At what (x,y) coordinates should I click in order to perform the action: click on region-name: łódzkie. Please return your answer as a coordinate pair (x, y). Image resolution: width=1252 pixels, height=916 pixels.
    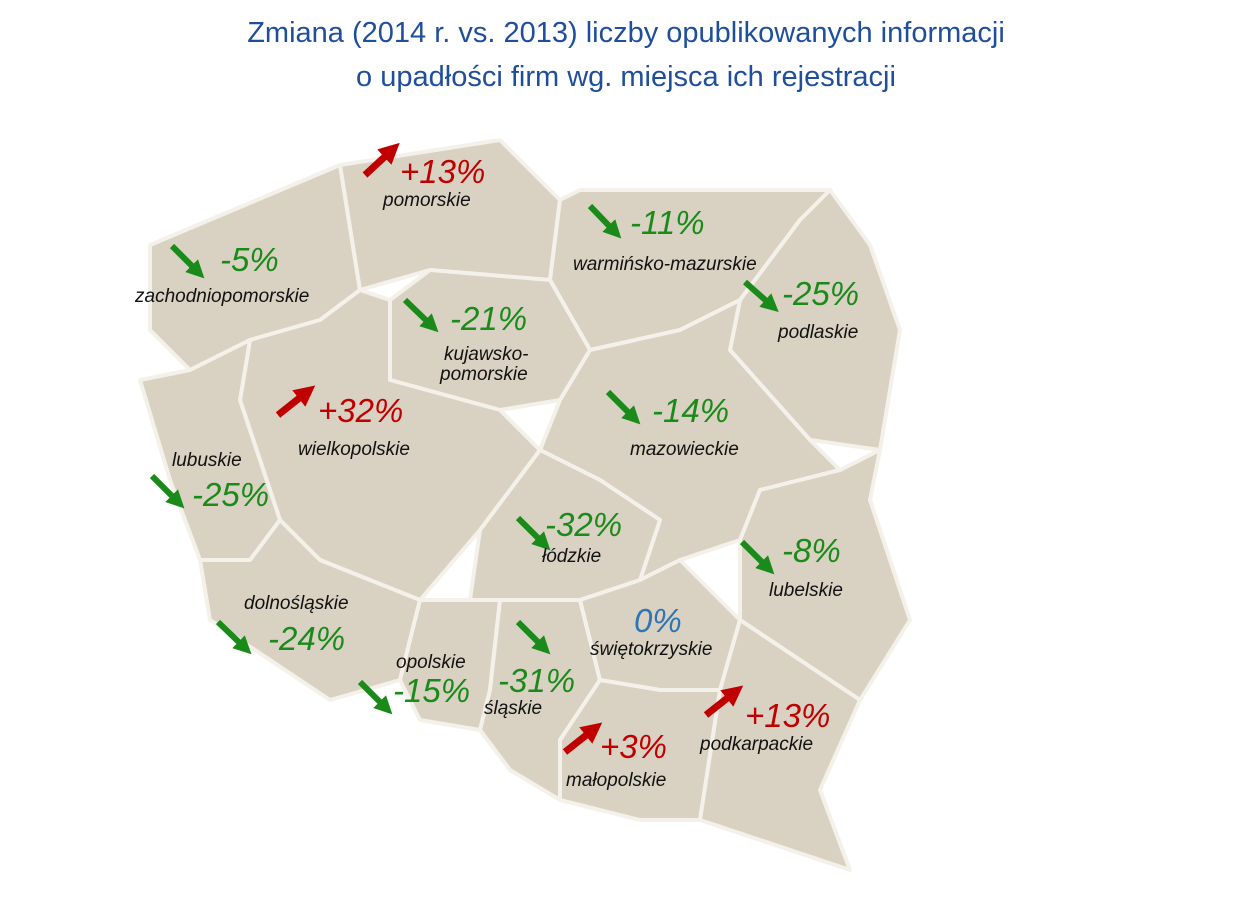
    Looking at the image, I should click on (571, 556).